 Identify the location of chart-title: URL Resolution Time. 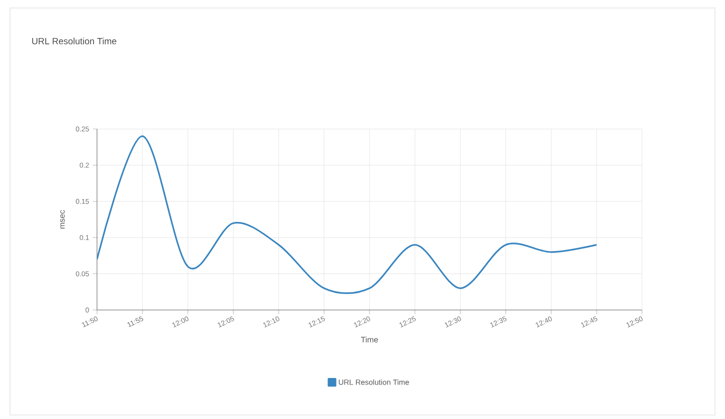
(74, 41).